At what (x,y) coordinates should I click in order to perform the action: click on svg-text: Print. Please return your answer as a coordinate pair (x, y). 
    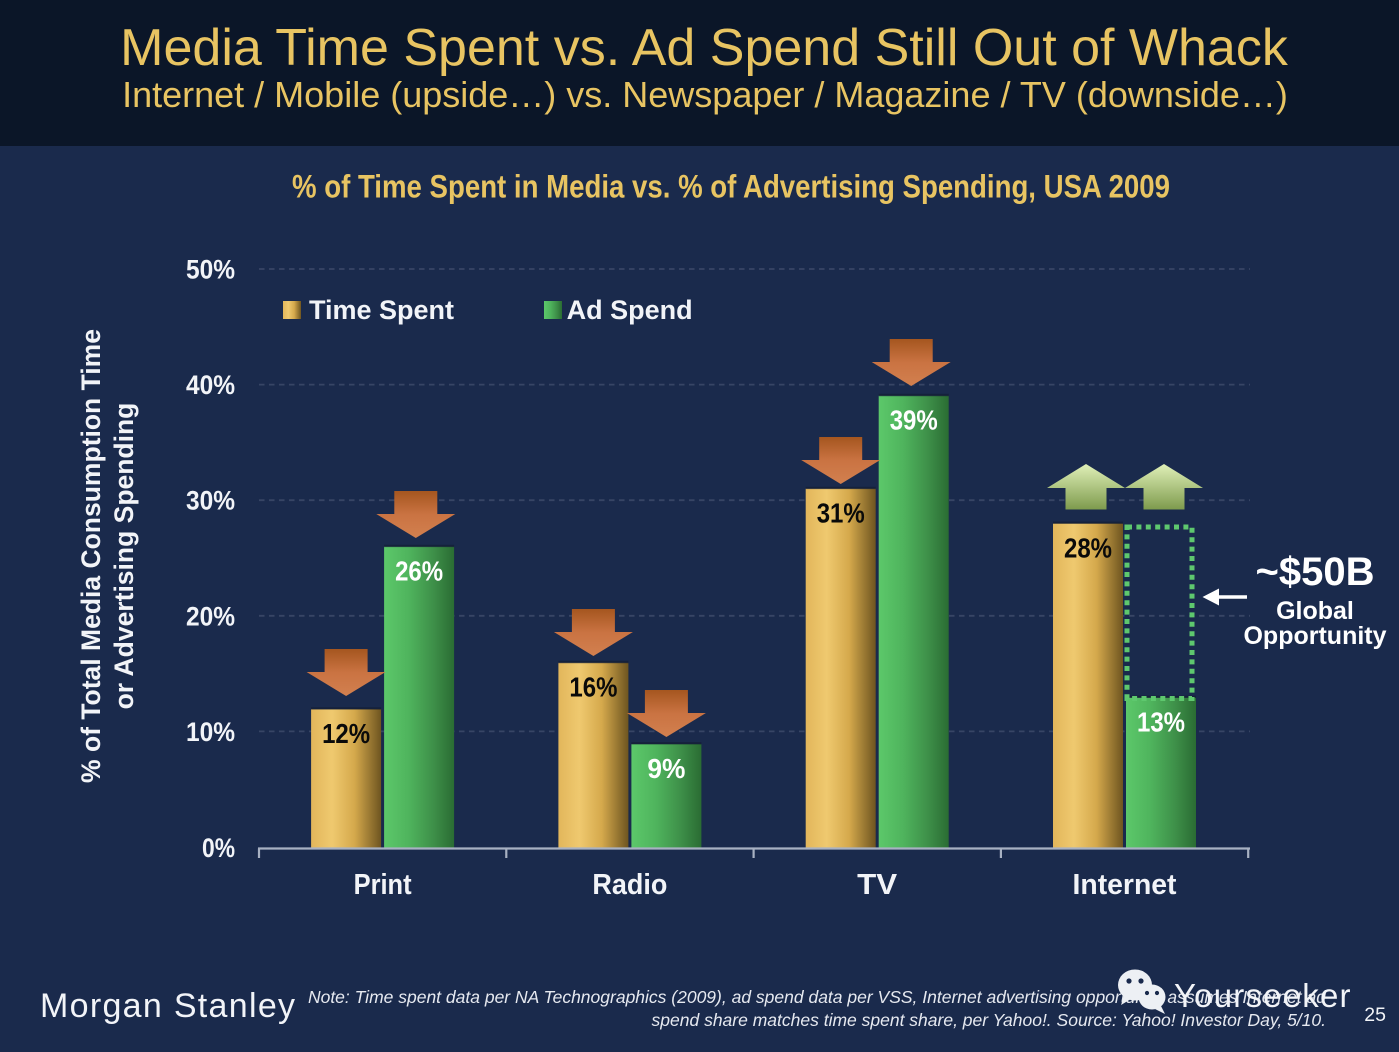
    Looking at the image, I should click on (383, 885).